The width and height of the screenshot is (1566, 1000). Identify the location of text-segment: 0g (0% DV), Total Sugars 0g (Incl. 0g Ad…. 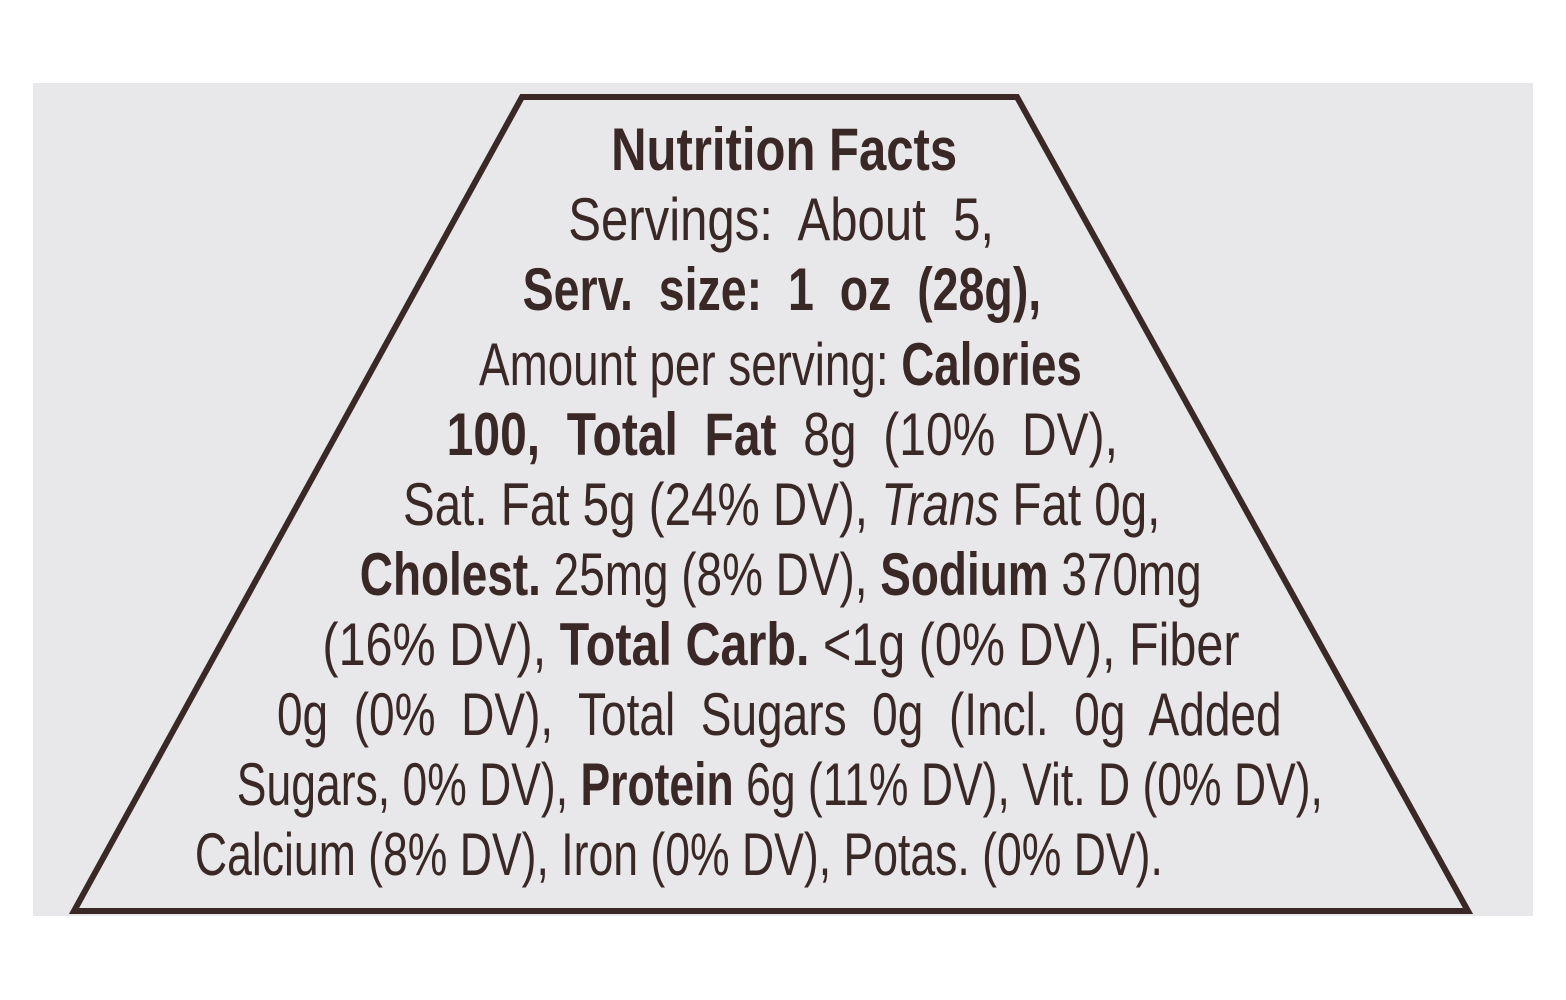
(779, 714).